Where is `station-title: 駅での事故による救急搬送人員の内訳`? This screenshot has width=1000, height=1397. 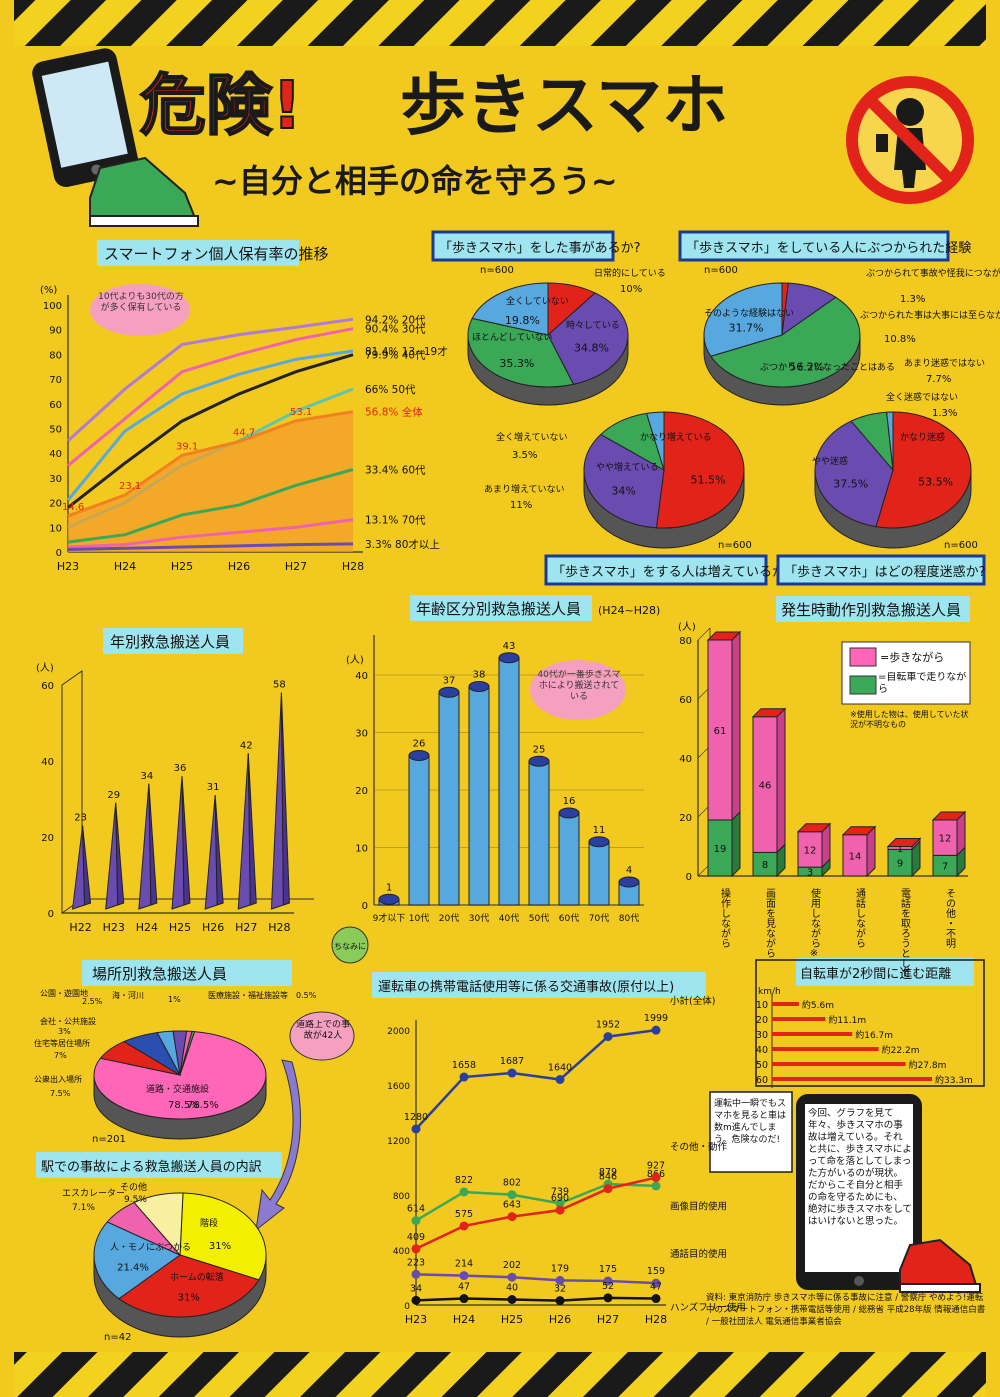
station-title: 駅での事故による救急搬送人員の内訳 is located at coordinates (151, 1167).